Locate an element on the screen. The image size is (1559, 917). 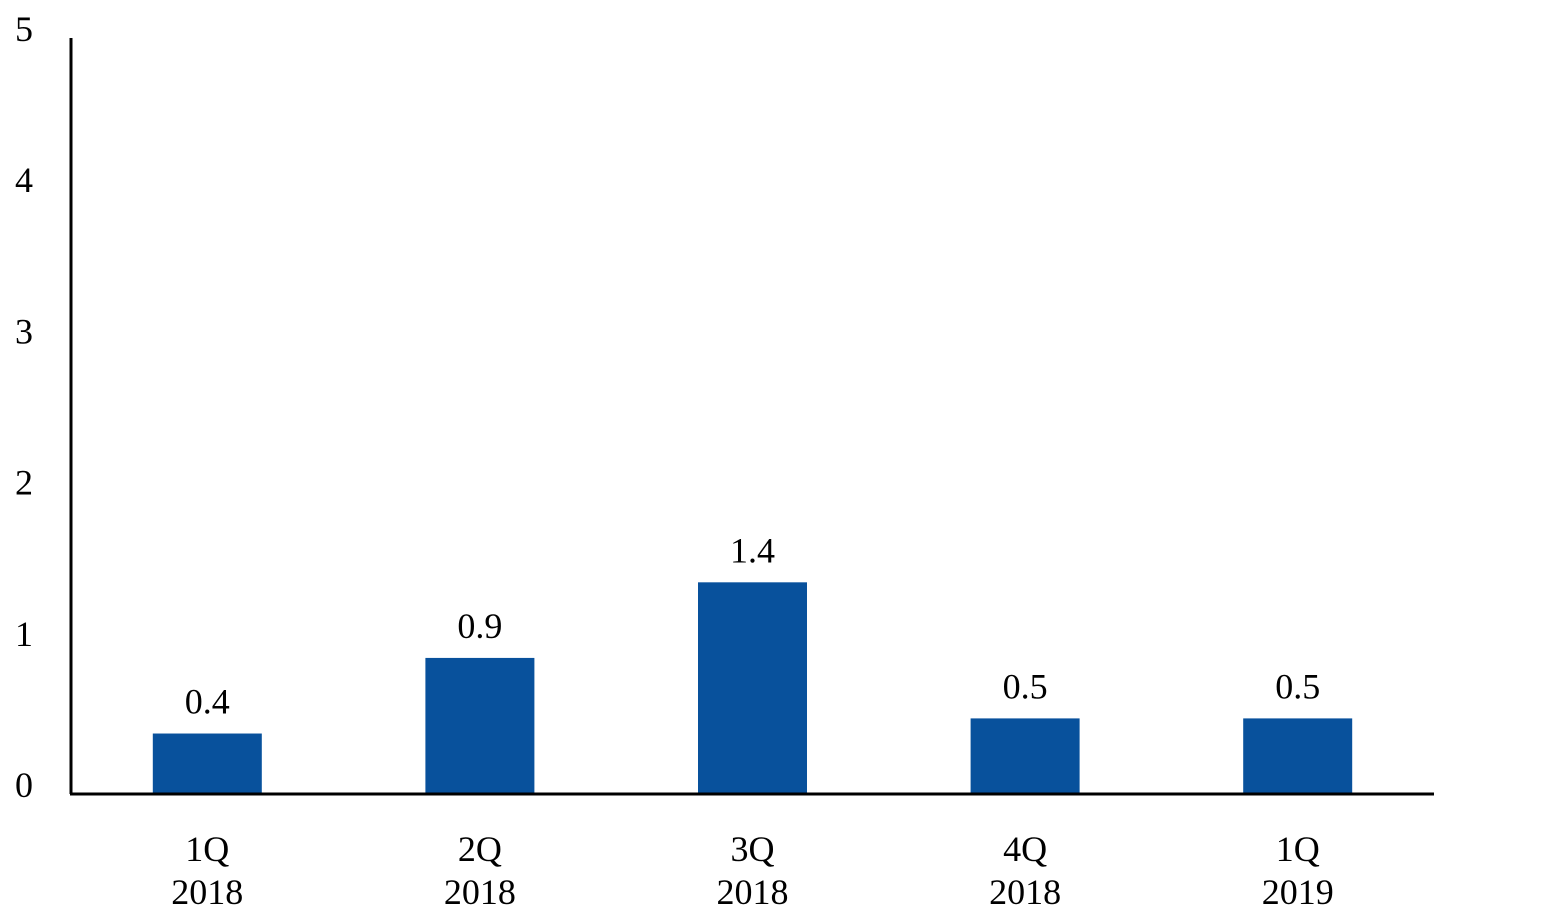
y-axis-ticks: 0 1 2 3 4 5 is located at coordinates (24, 407).